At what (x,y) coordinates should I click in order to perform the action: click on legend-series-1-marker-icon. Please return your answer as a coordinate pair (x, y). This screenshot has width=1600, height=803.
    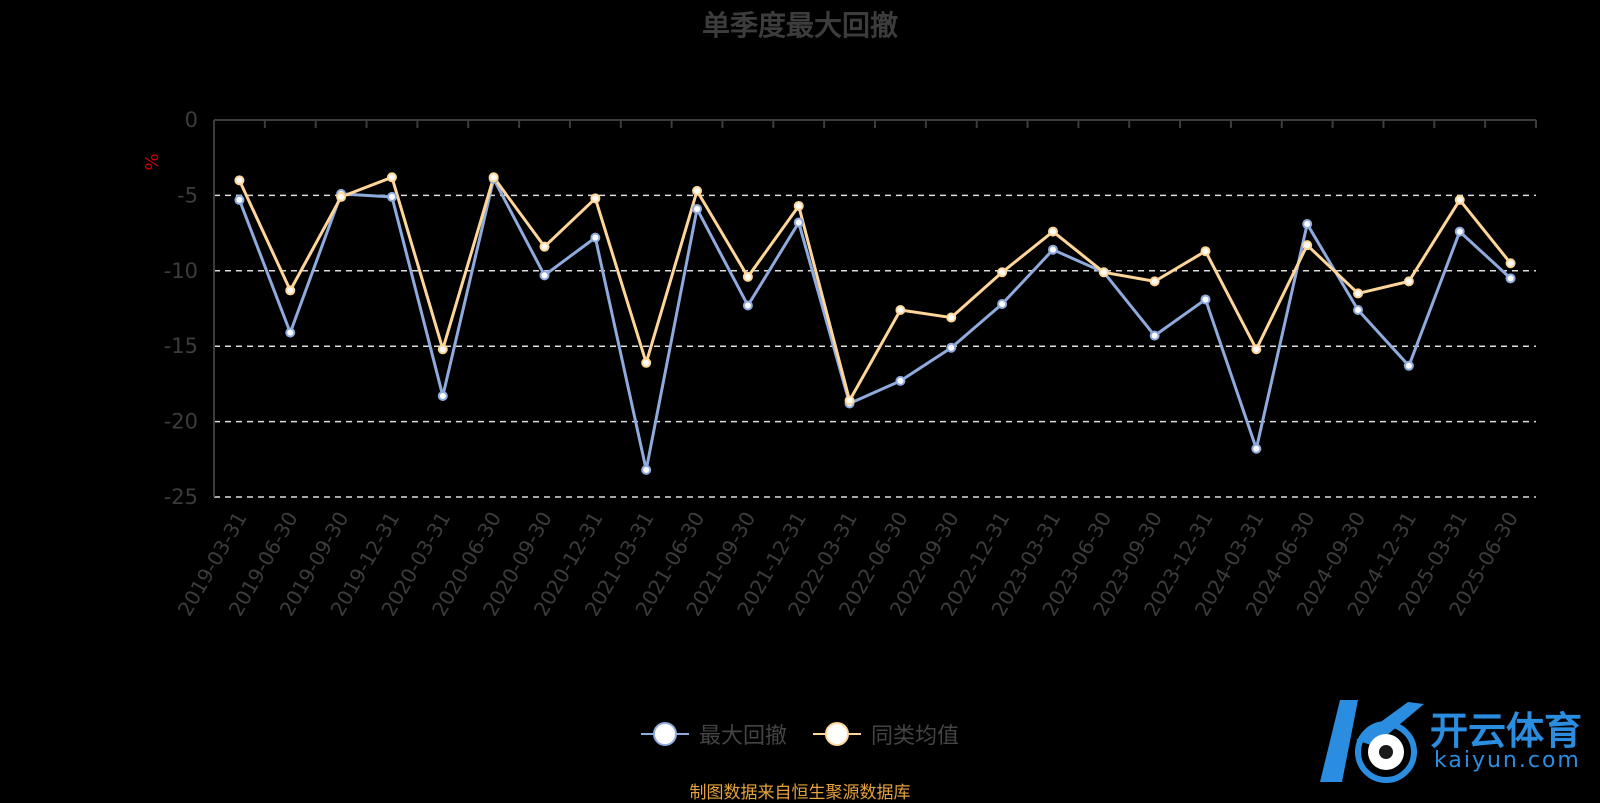
    Looking at the image, I should click on (837, 734).